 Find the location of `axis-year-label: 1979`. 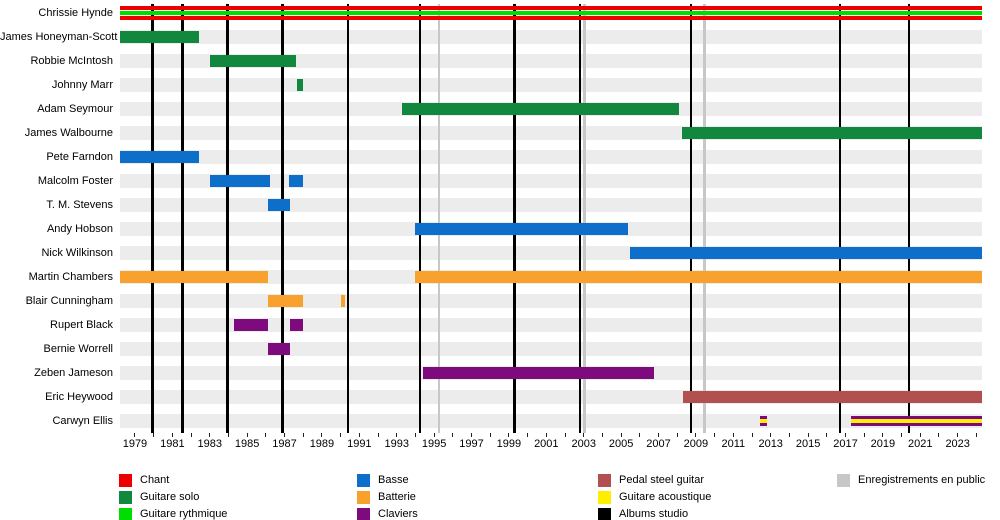

axis-year-label: 1979 is located at coordinates (135, 444).